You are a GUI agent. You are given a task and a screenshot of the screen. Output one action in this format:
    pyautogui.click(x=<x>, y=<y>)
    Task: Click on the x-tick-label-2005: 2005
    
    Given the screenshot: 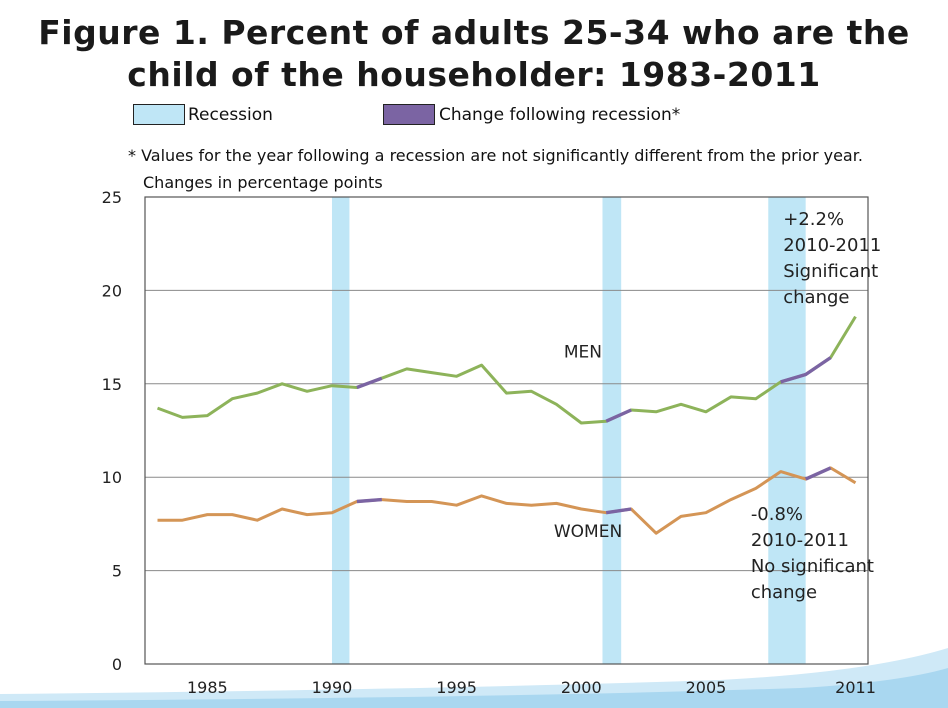 What is the action you would take?
    pyautogui.click(x=706, y=687)
    